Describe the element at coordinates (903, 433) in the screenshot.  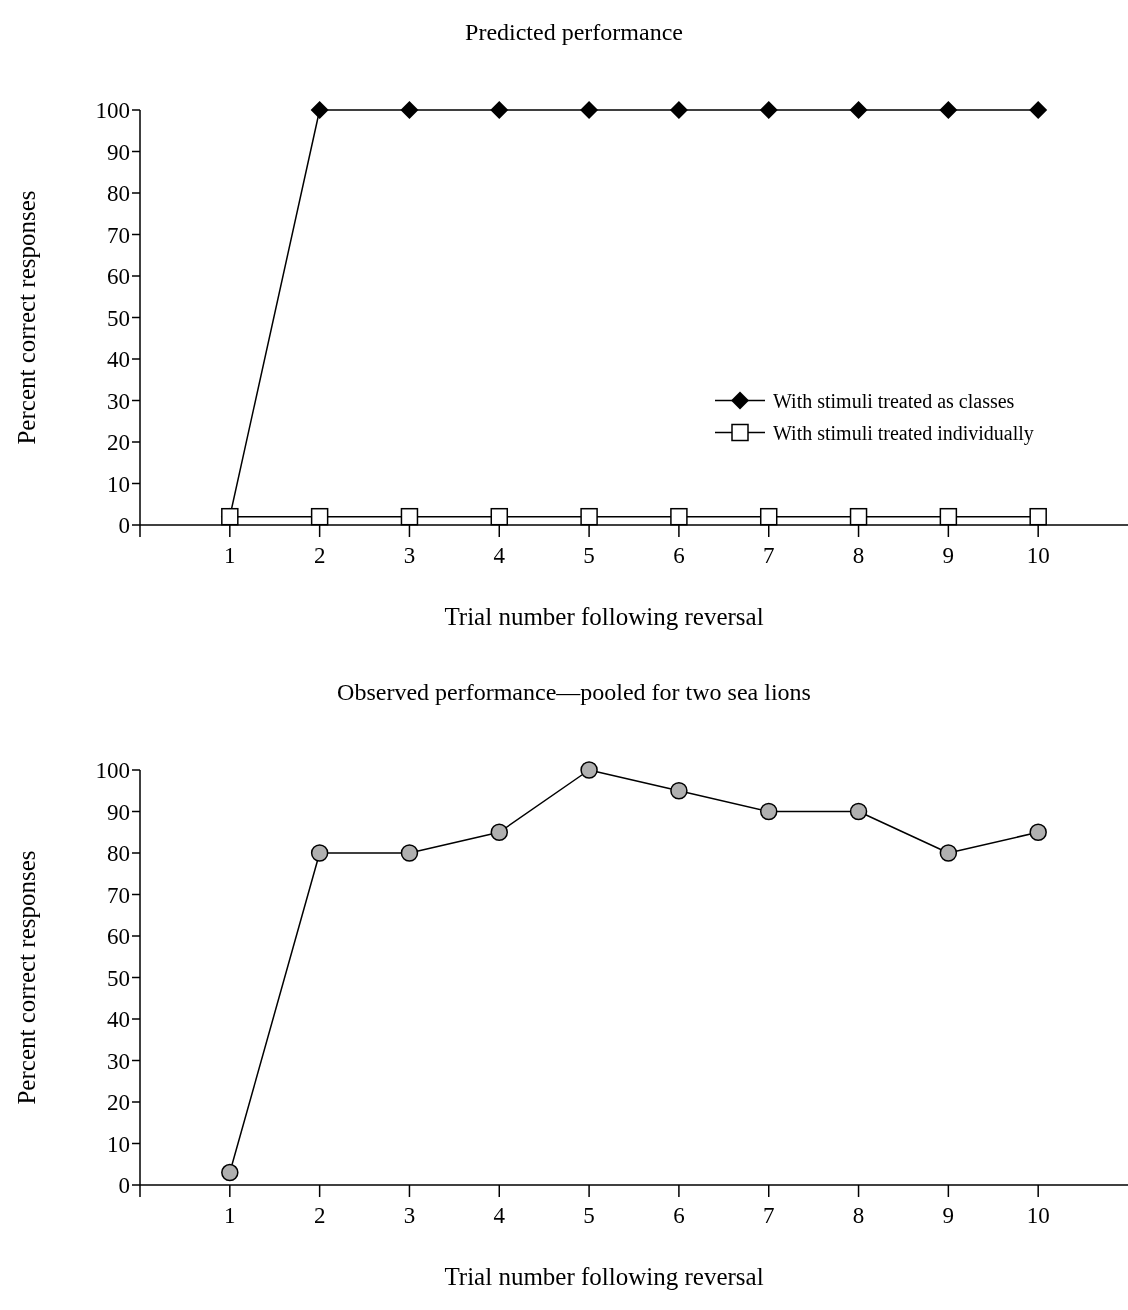
I see `legend-label: With stimuli treated individually` at that location.